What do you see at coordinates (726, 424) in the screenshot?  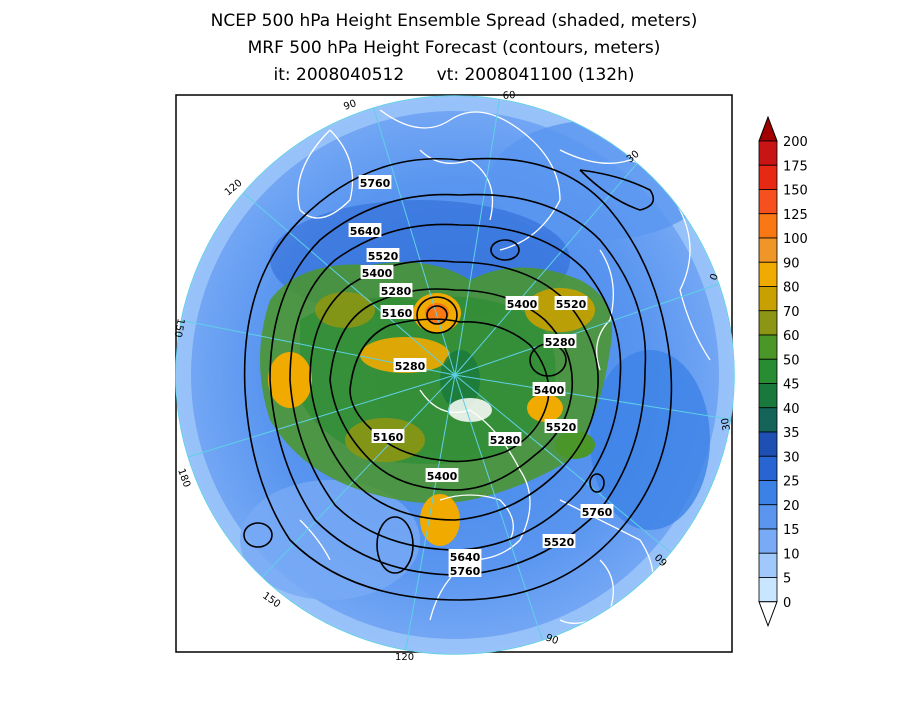 I see `lon-label: 30` at bounding box center [726, 424].